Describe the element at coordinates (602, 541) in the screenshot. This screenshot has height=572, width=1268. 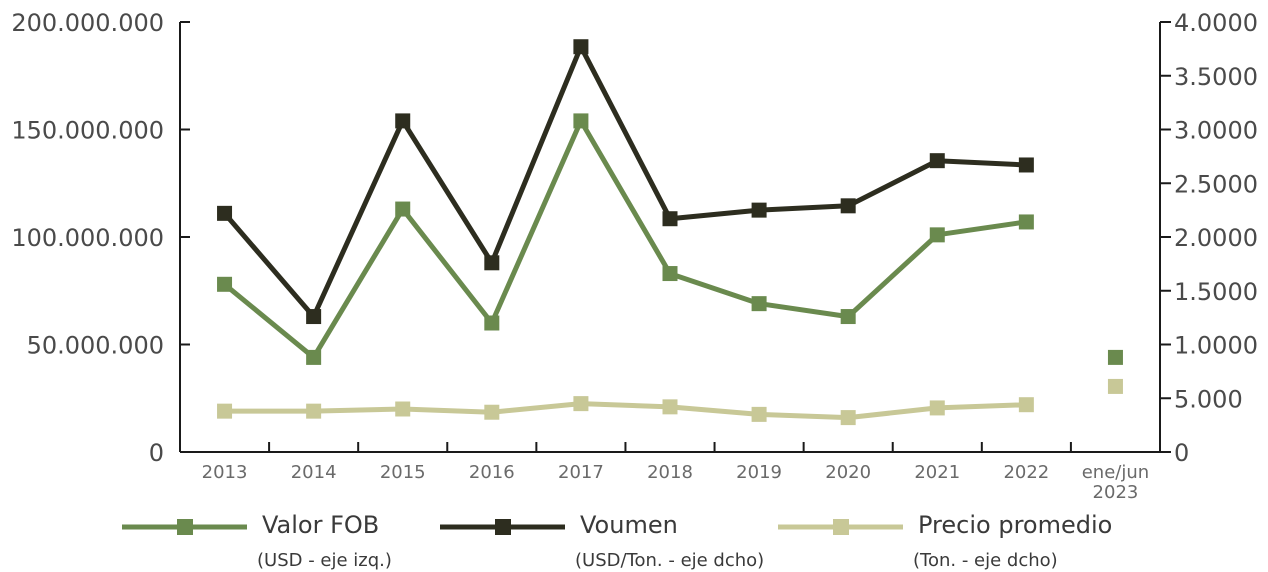
I see `legend-item-voumen: Voumen (USD/Ton. - eje dcho)` at that location.